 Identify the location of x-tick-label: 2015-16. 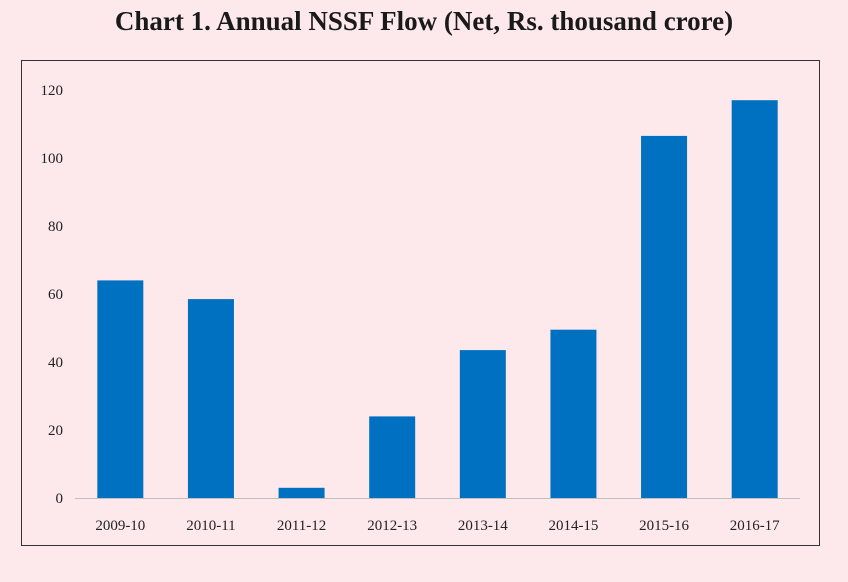
(664, 526).